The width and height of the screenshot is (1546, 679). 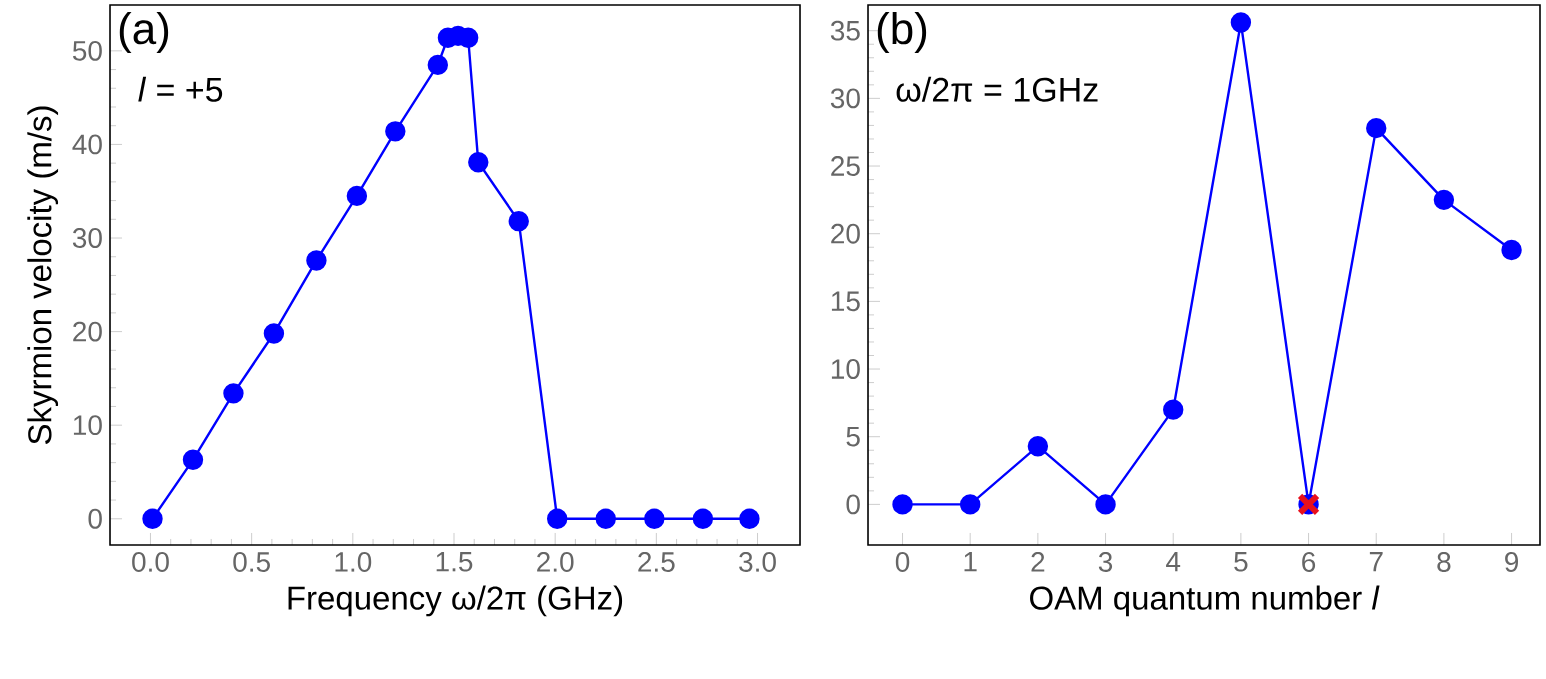 What do you see at coordinates (144, 33) in the screenshot?
I see `annotation: (a)` at bounding box center [144, 33].